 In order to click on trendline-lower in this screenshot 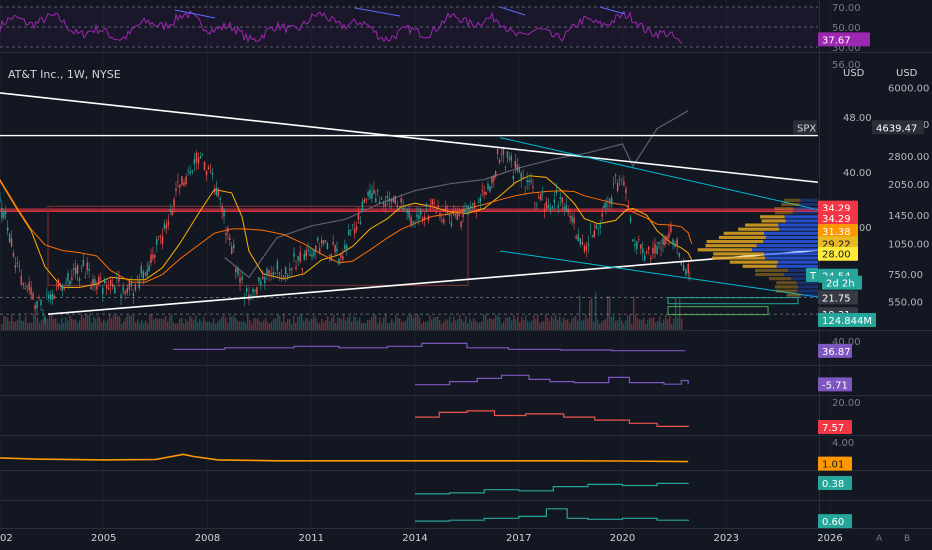, I will do `click(433, 282)`.